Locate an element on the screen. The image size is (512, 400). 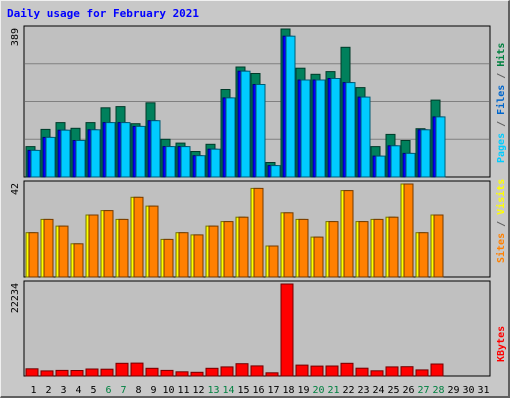
x-tick-label-day-19: 19 is located at coordinates (303, 390).